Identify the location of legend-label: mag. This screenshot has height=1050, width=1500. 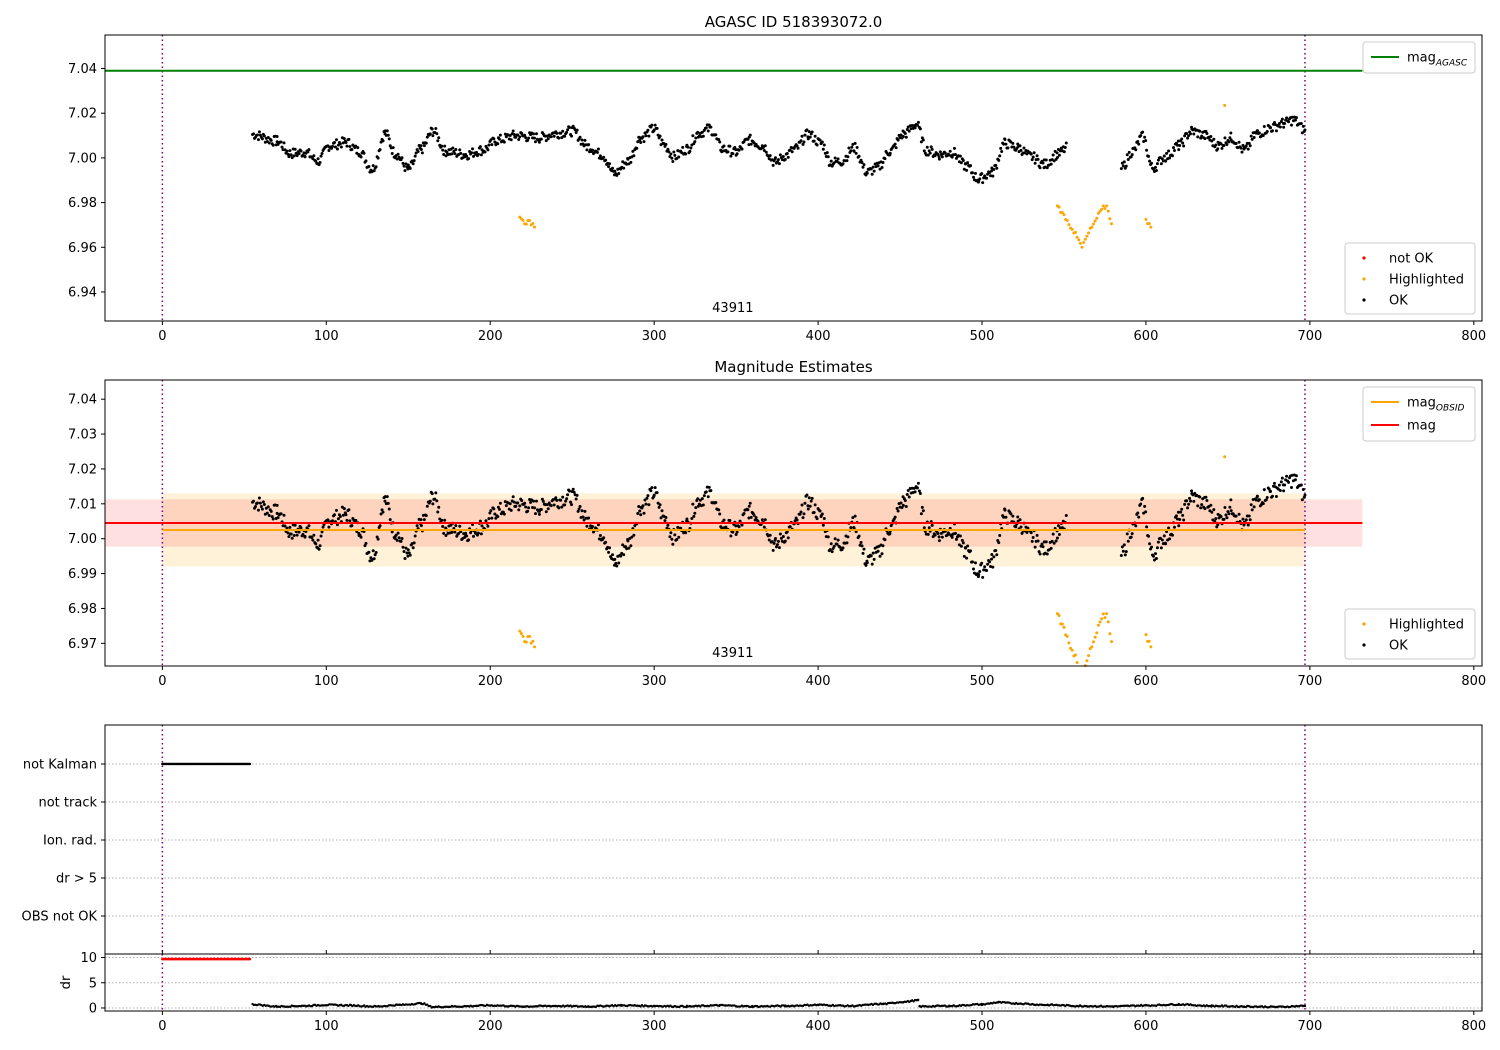
(1421, 426).